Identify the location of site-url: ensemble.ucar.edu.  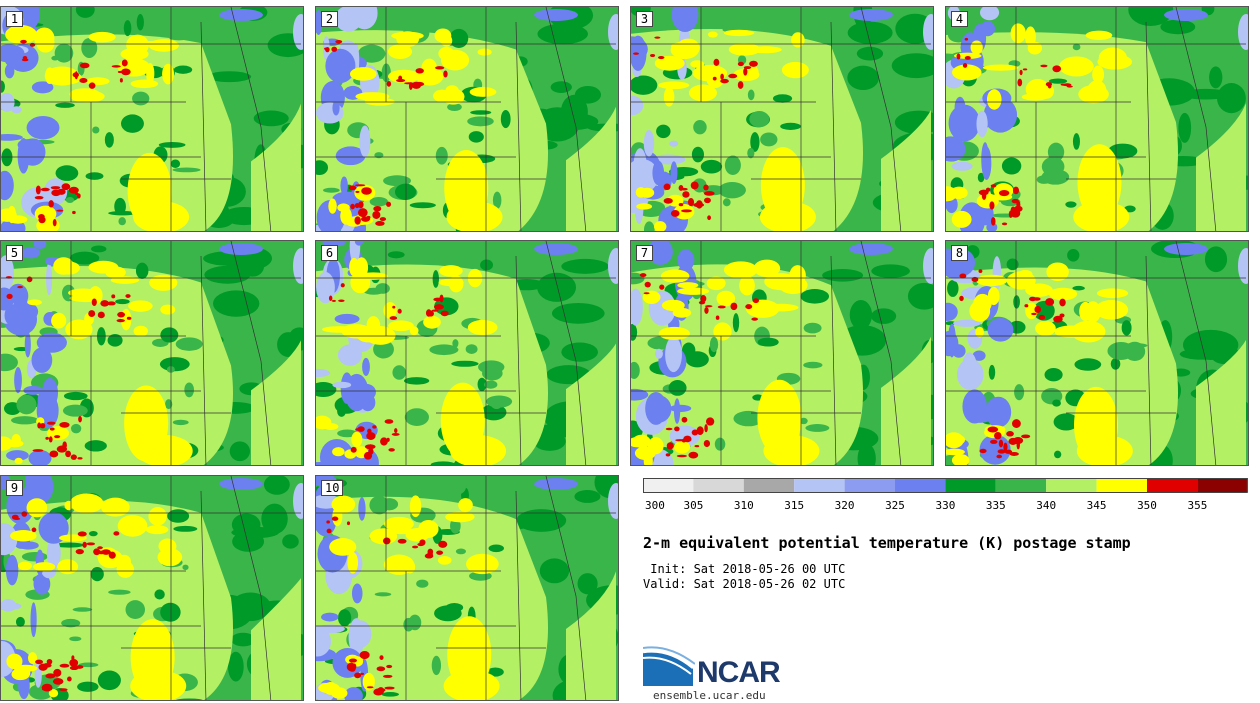
(709, 695).